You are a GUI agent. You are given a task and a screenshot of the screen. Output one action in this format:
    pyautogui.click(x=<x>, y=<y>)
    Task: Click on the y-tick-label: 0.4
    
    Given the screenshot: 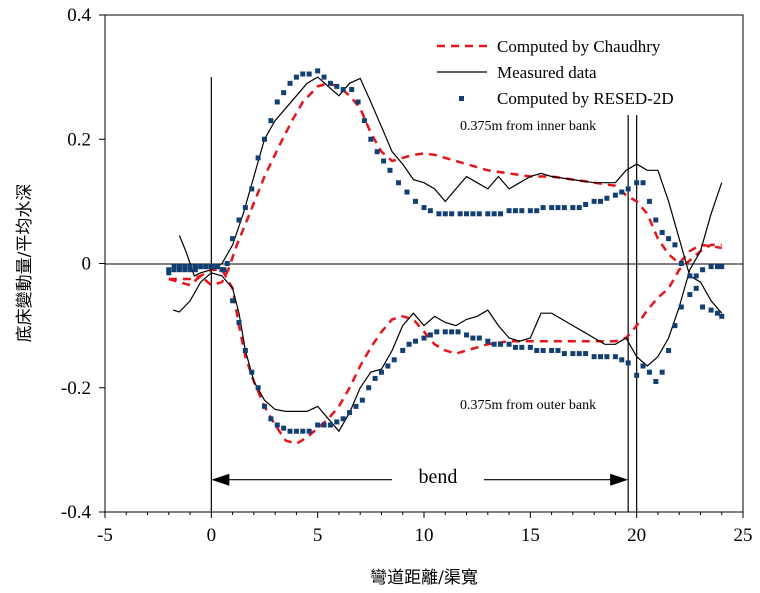 What is the action you would take?
    pyautogui.click(x=79, y=15)
    